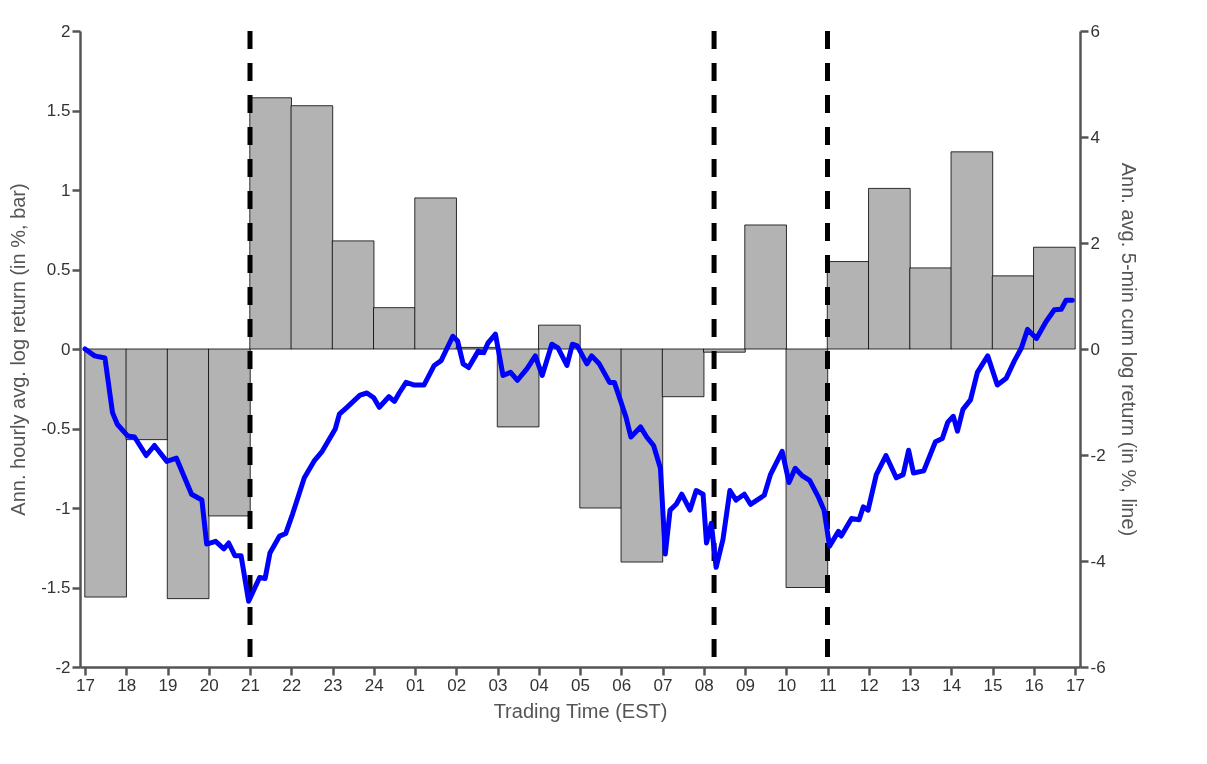 Image resolution: width=1207 pixels, height=764 pixels. What do you see at coordinates (63, 508) in the screenshot?
I see `y-tick-label: -1` at bounding box center [63, 508].